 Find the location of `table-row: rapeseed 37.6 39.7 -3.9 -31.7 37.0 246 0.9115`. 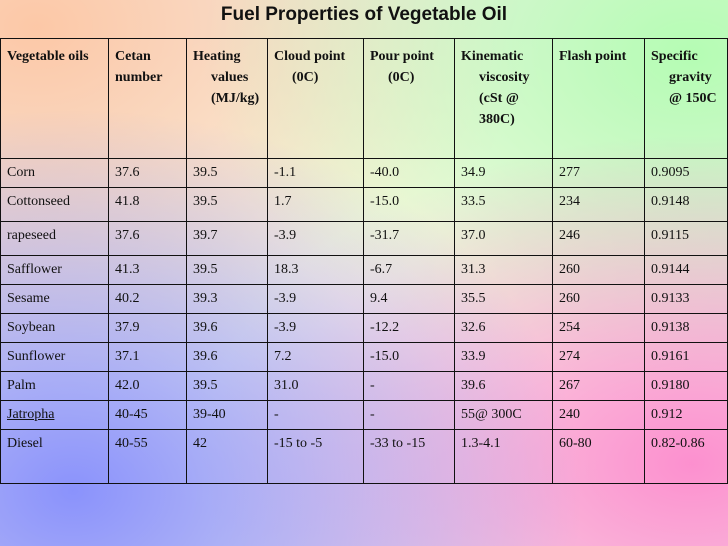

table-row: rapeseed 37.6 39.7 -3.9 -31.7 37.0 246 0.9115 is located at coordinates (364, 238).